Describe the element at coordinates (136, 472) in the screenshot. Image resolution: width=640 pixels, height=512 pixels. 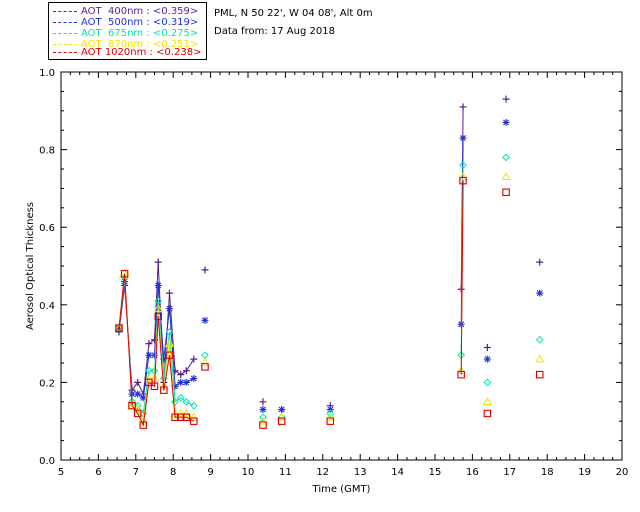
I see `x-tick-label: 7` at that location.